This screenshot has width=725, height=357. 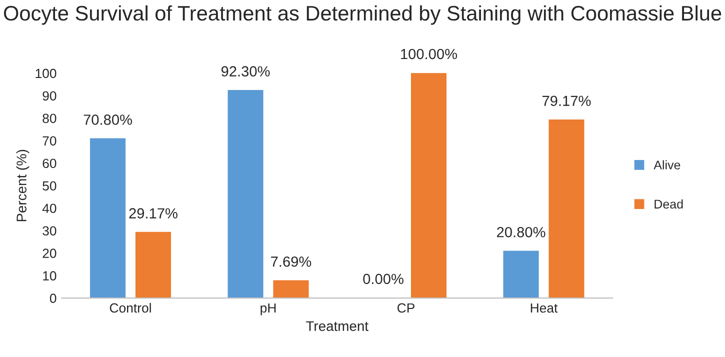 What do you see at coordinates (383, 279) in the screenshot?
I see `data-label: 0.00%` at bounding box center [383, 279].